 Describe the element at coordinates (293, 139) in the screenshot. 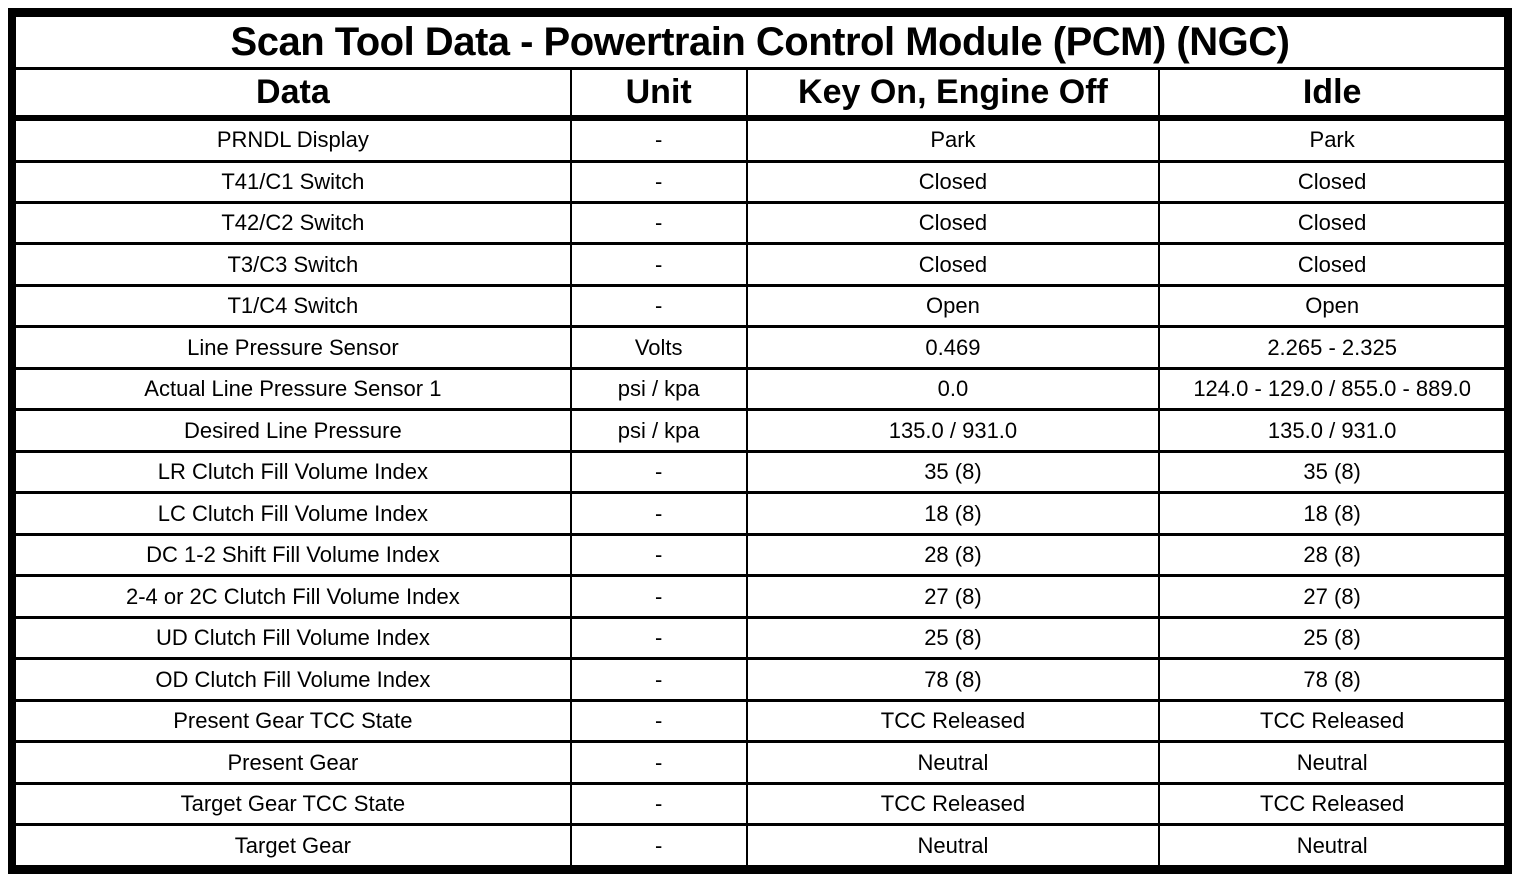

I see `cell-data: PRNDL Display` at that location.